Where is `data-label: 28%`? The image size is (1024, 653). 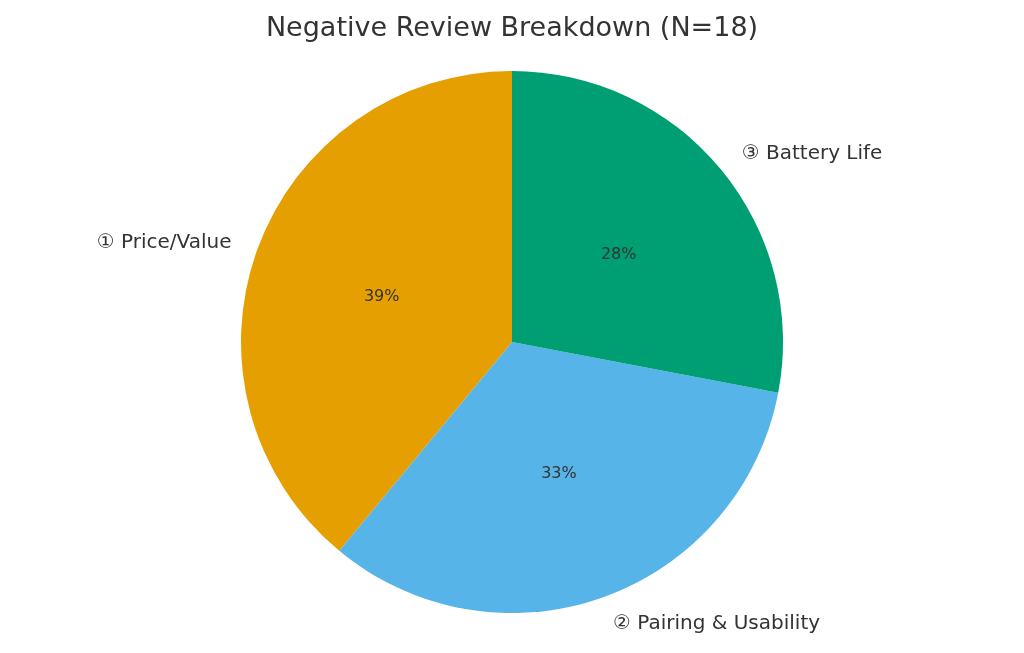
data-label: 28% is located at coordinates (618, 254).